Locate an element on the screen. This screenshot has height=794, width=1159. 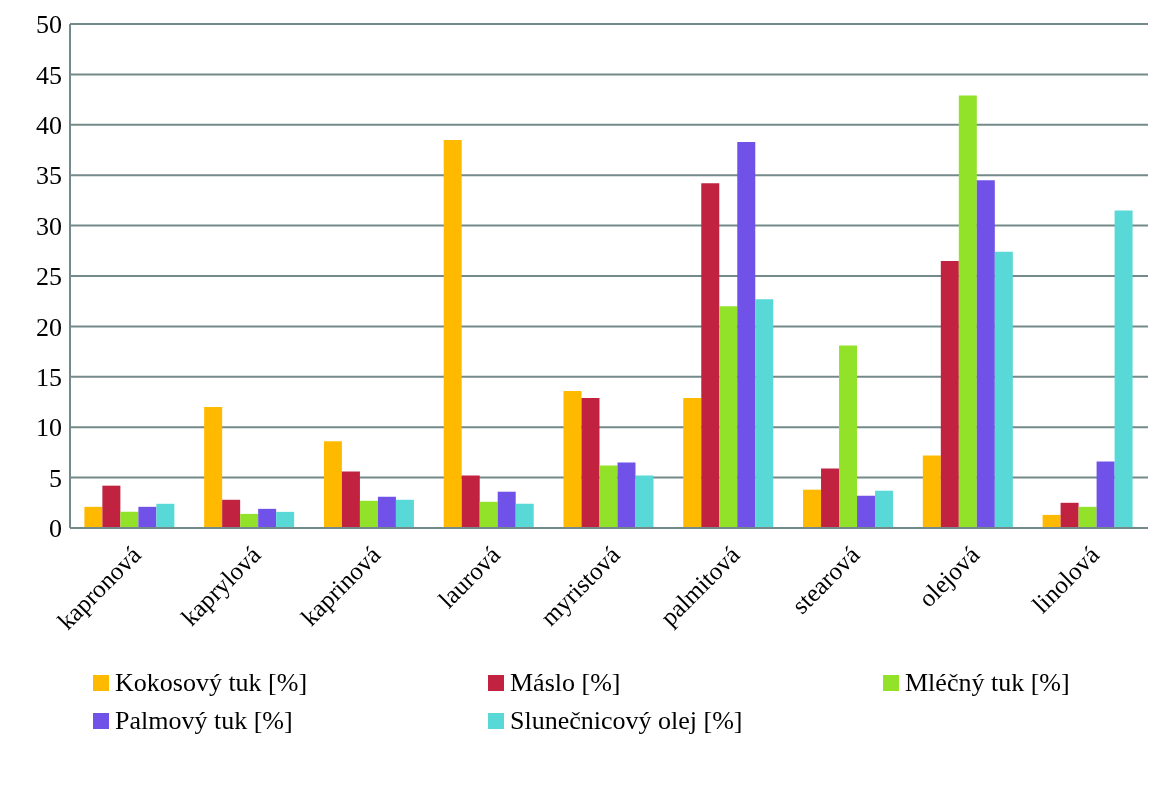
legend-label: Mléčný tuk [%] is located at coordinates (987, 683).